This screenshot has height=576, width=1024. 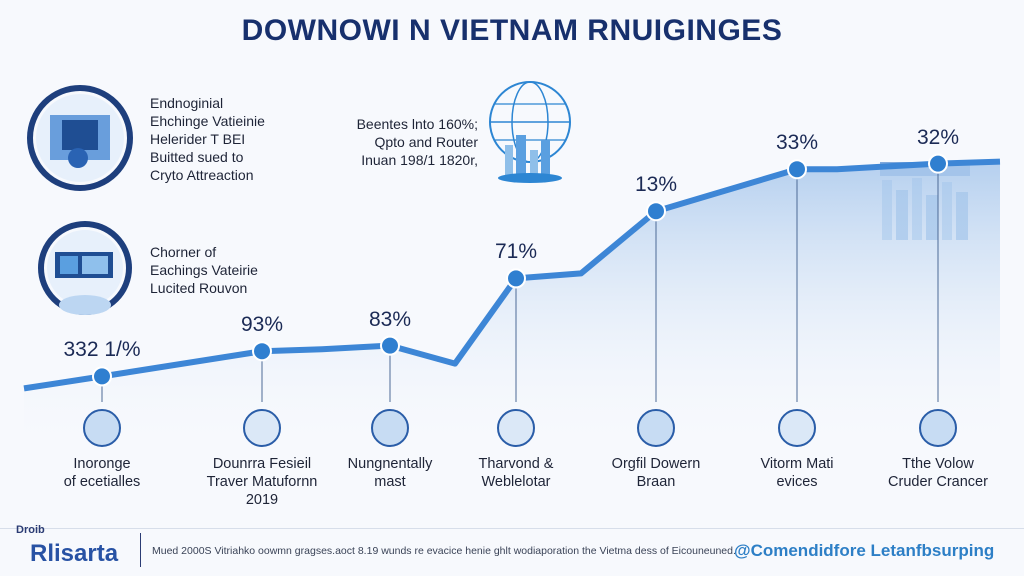 I want to click on brand-logo: Rlisarta, so click(x=74, y=553).